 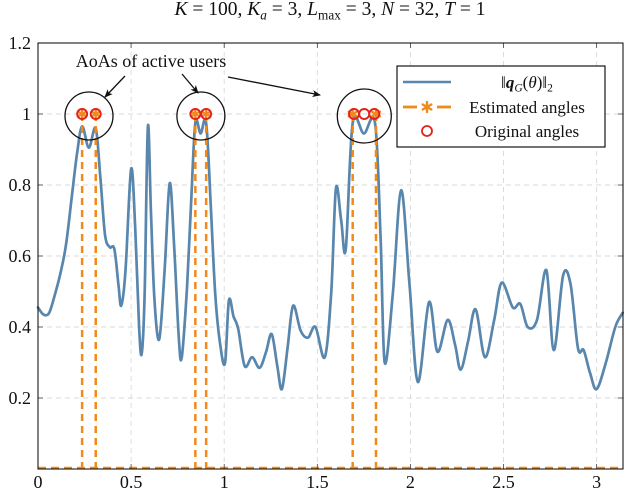 I want to click on y-tick-label: 1.2, so click(x=20, y=43).